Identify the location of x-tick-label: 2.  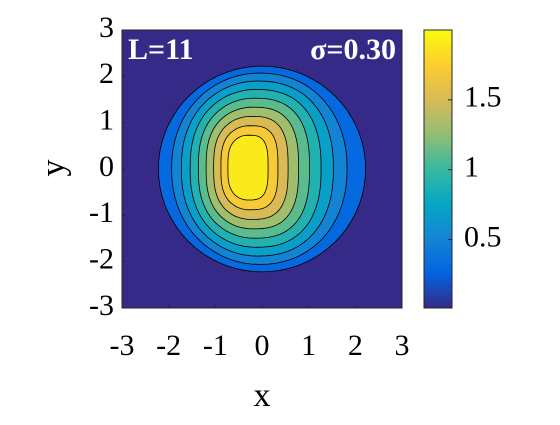
(355, 345).